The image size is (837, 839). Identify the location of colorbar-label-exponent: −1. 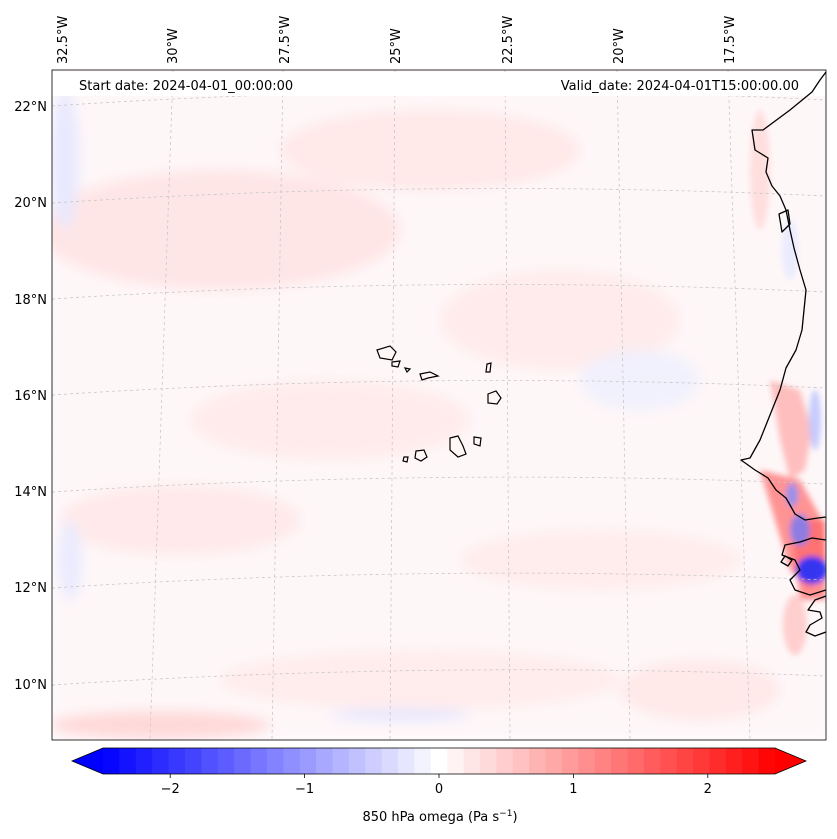
(505, 814).